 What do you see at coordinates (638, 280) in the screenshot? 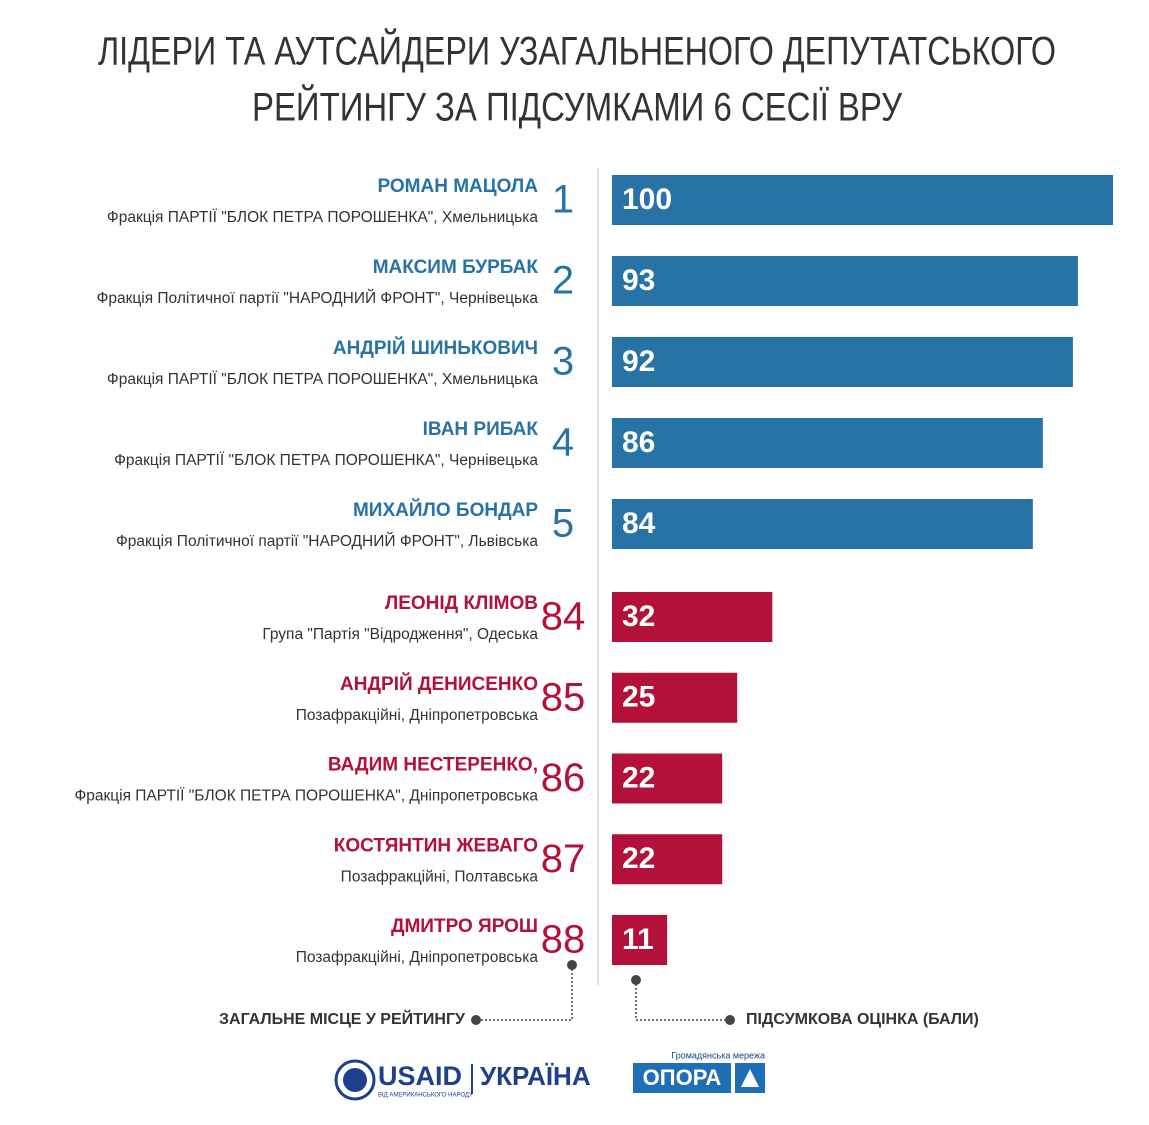
I see `value-label: 93` at bounding box center [638, 280].